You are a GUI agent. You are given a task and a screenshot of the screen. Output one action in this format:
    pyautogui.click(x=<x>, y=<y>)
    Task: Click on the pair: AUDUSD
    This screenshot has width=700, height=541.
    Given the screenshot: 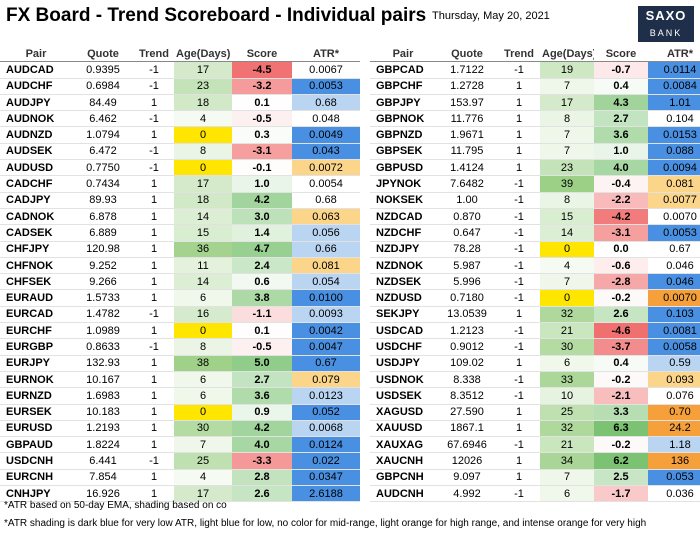 What is the action you would take?
    pyautogui.click(x=36, y=168)
    